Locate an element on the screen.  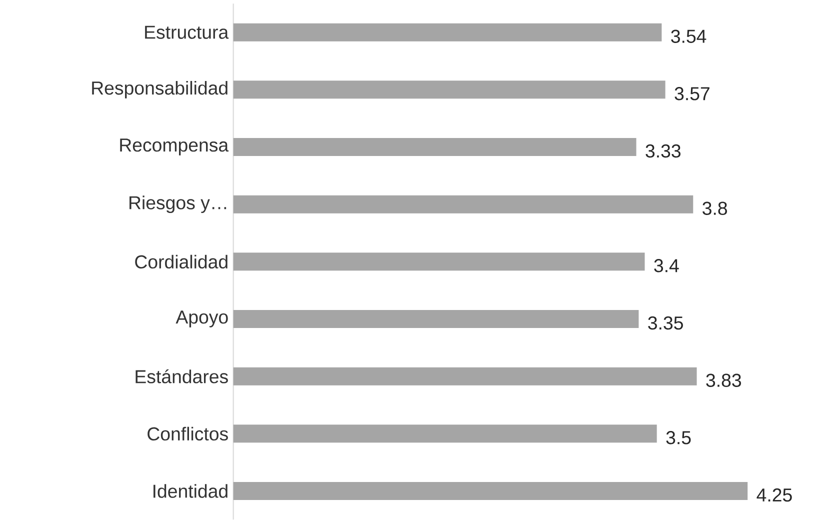
data-label: 3.5 is located at coordinates (678, 437).